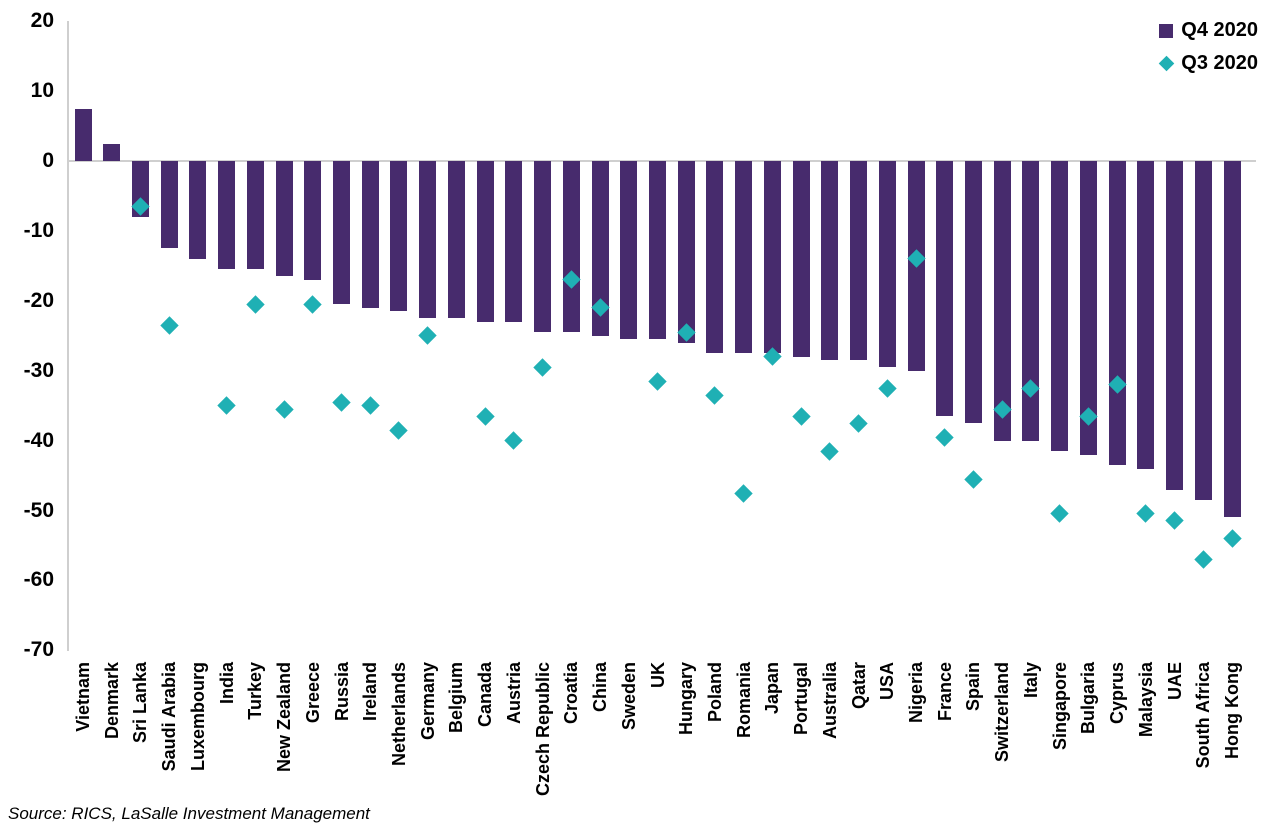 The image size is (1280, 836). Describe the element at coordinates (944, 437) in the screenshot. I see `marker-france` at that location.